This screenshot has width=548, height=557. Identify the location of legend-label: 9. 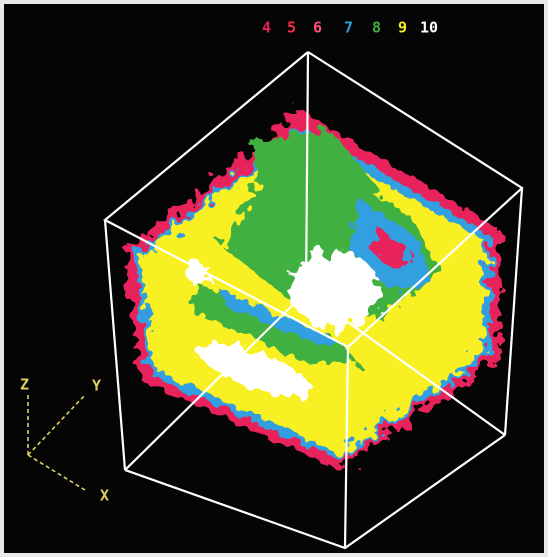
(402, 28).